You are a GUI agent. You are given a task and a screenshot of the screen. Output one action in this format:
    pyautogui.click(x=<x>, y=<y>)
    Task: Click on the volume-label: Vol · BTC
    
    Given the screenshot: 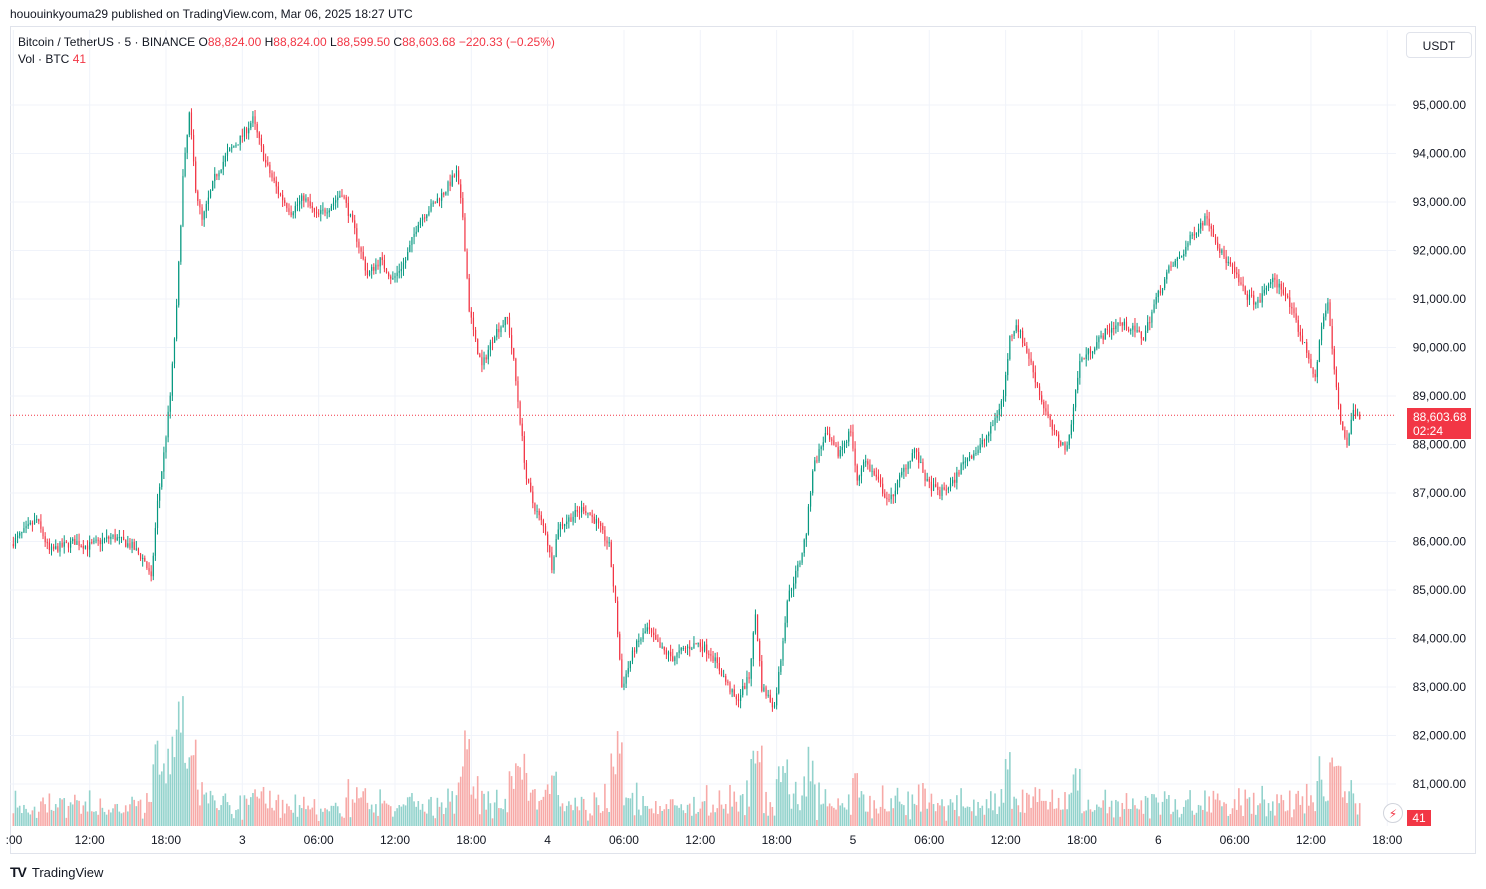 What is the action you would take?
    pyautogui.click(x=44, y=59)
    